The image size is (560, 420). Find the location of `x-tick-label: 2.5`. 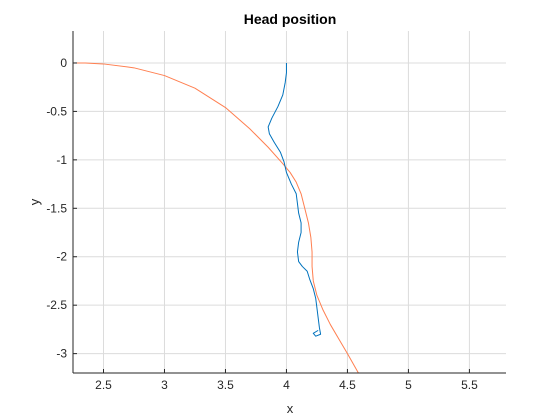

x-tick-label: 2.5 is located at coordinates (103, 385).